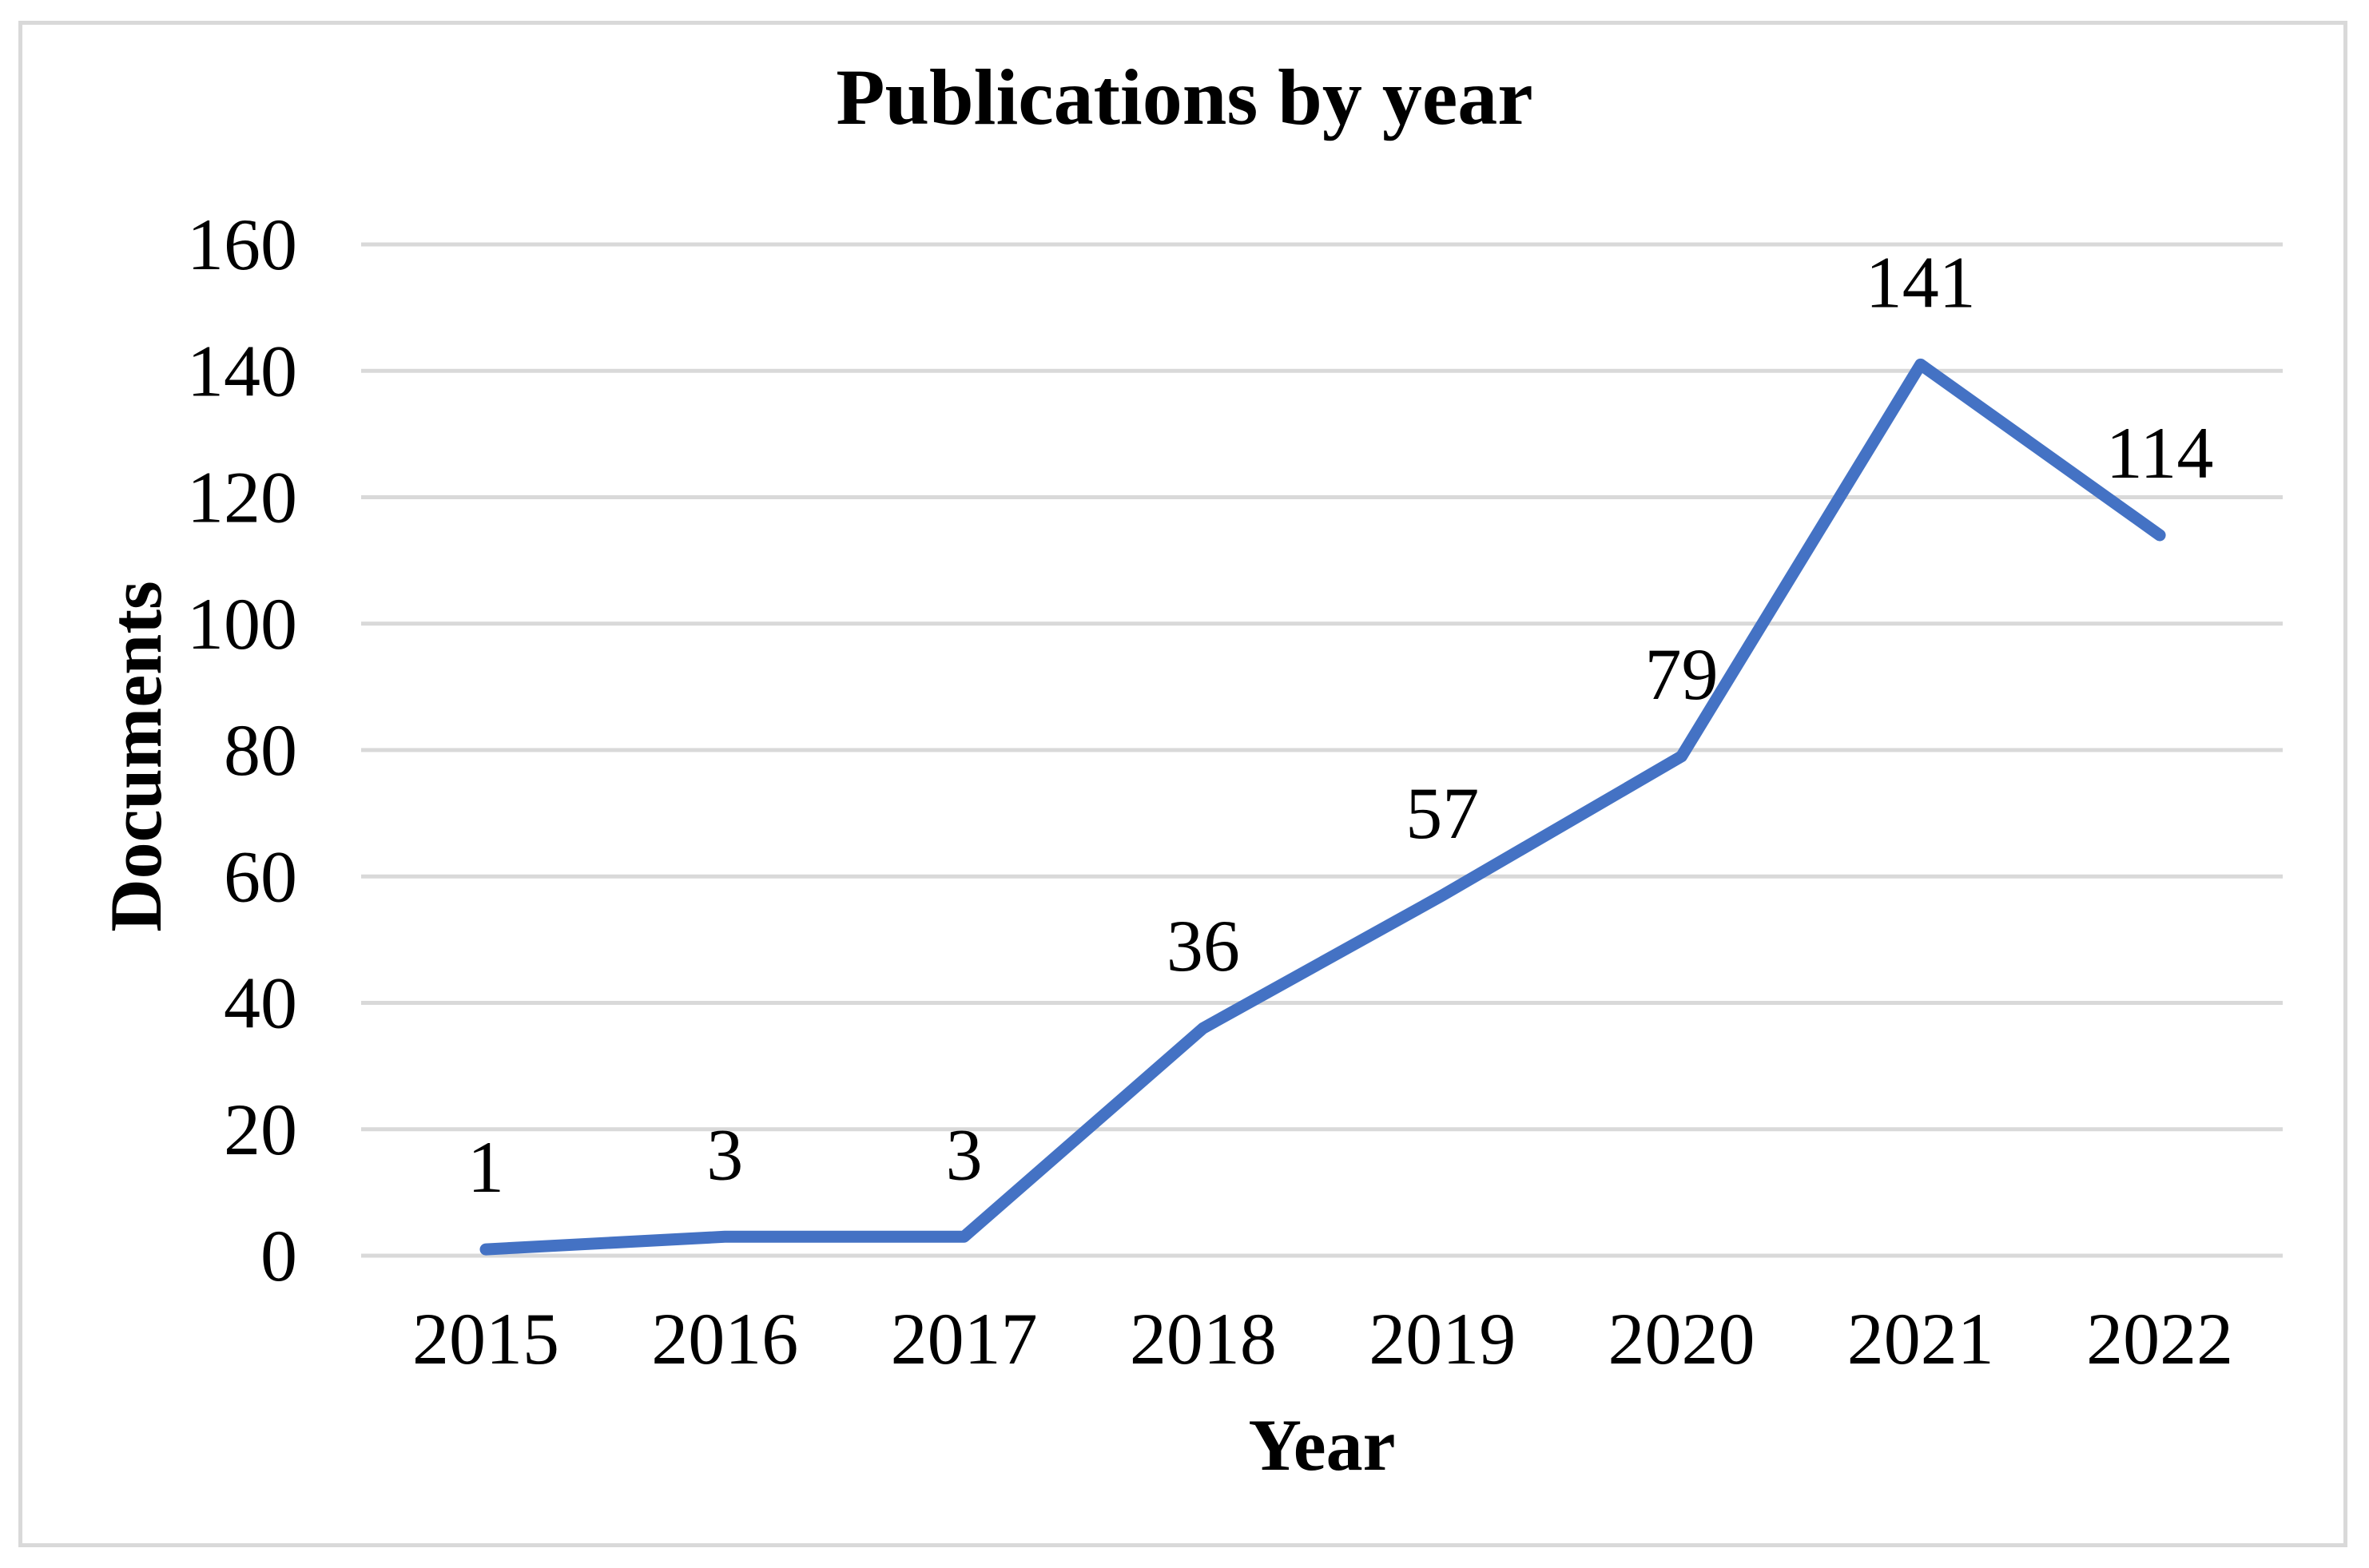 Image resolution: width=2369 pixels, height=1568 pixels. Describe the element at coordinates (486, 1167) in the screenshot. I see `data-label: 1` at that location.